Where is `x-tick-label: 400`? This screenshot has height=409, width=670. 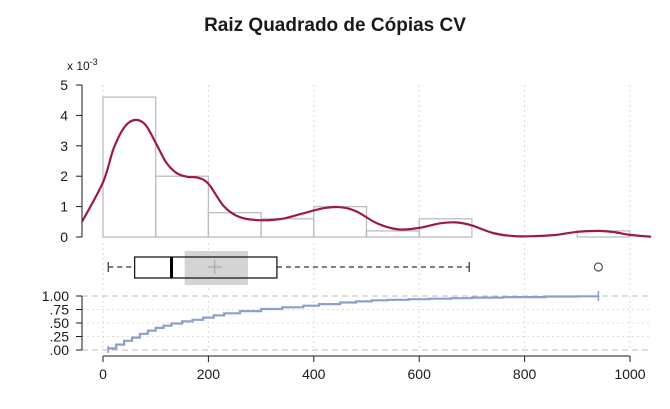
x-tick-label: 400 is located at coordinates (314, 374).